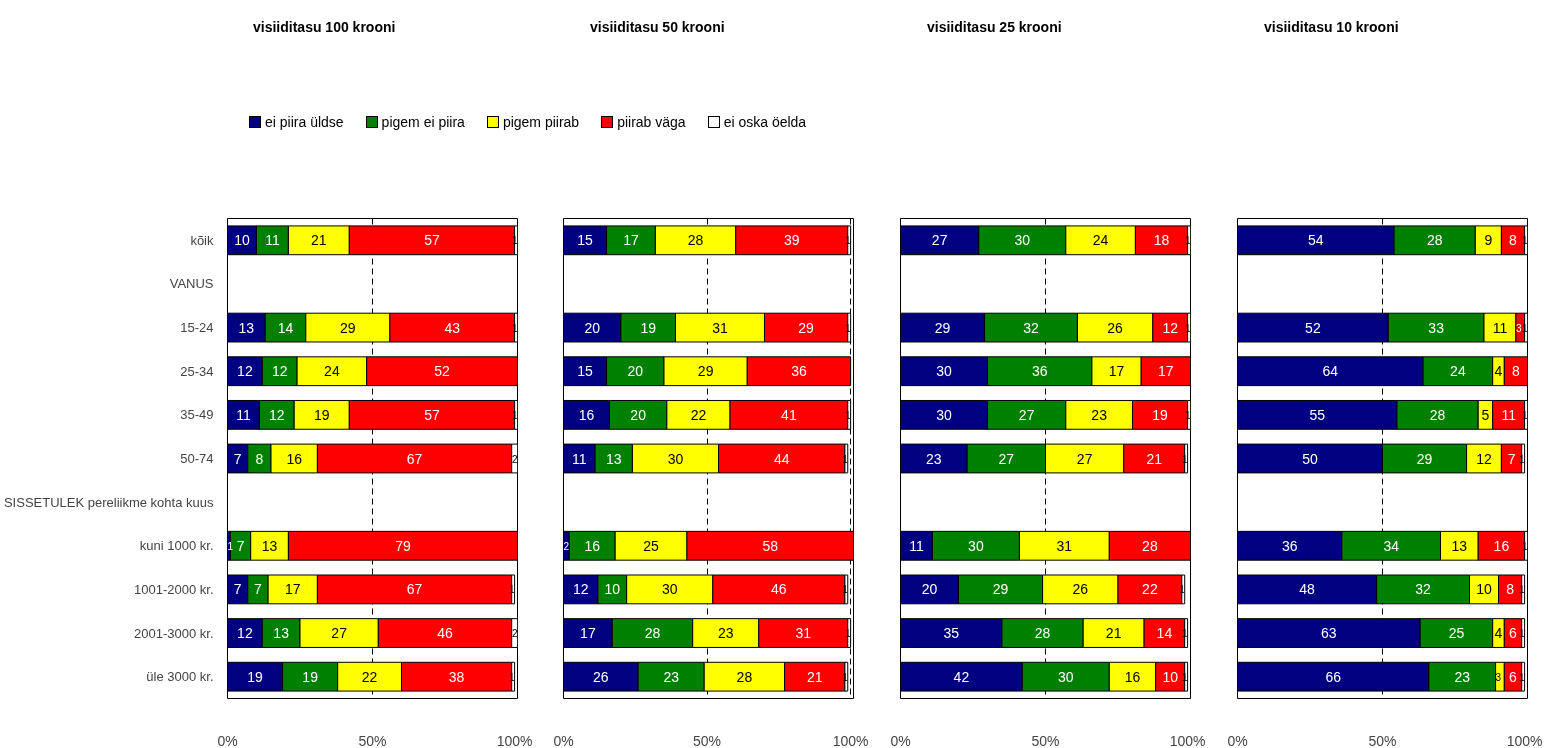  Describe the element at coordinates (432, 240) in the screenshot. I see `data-label: 57` at that location.